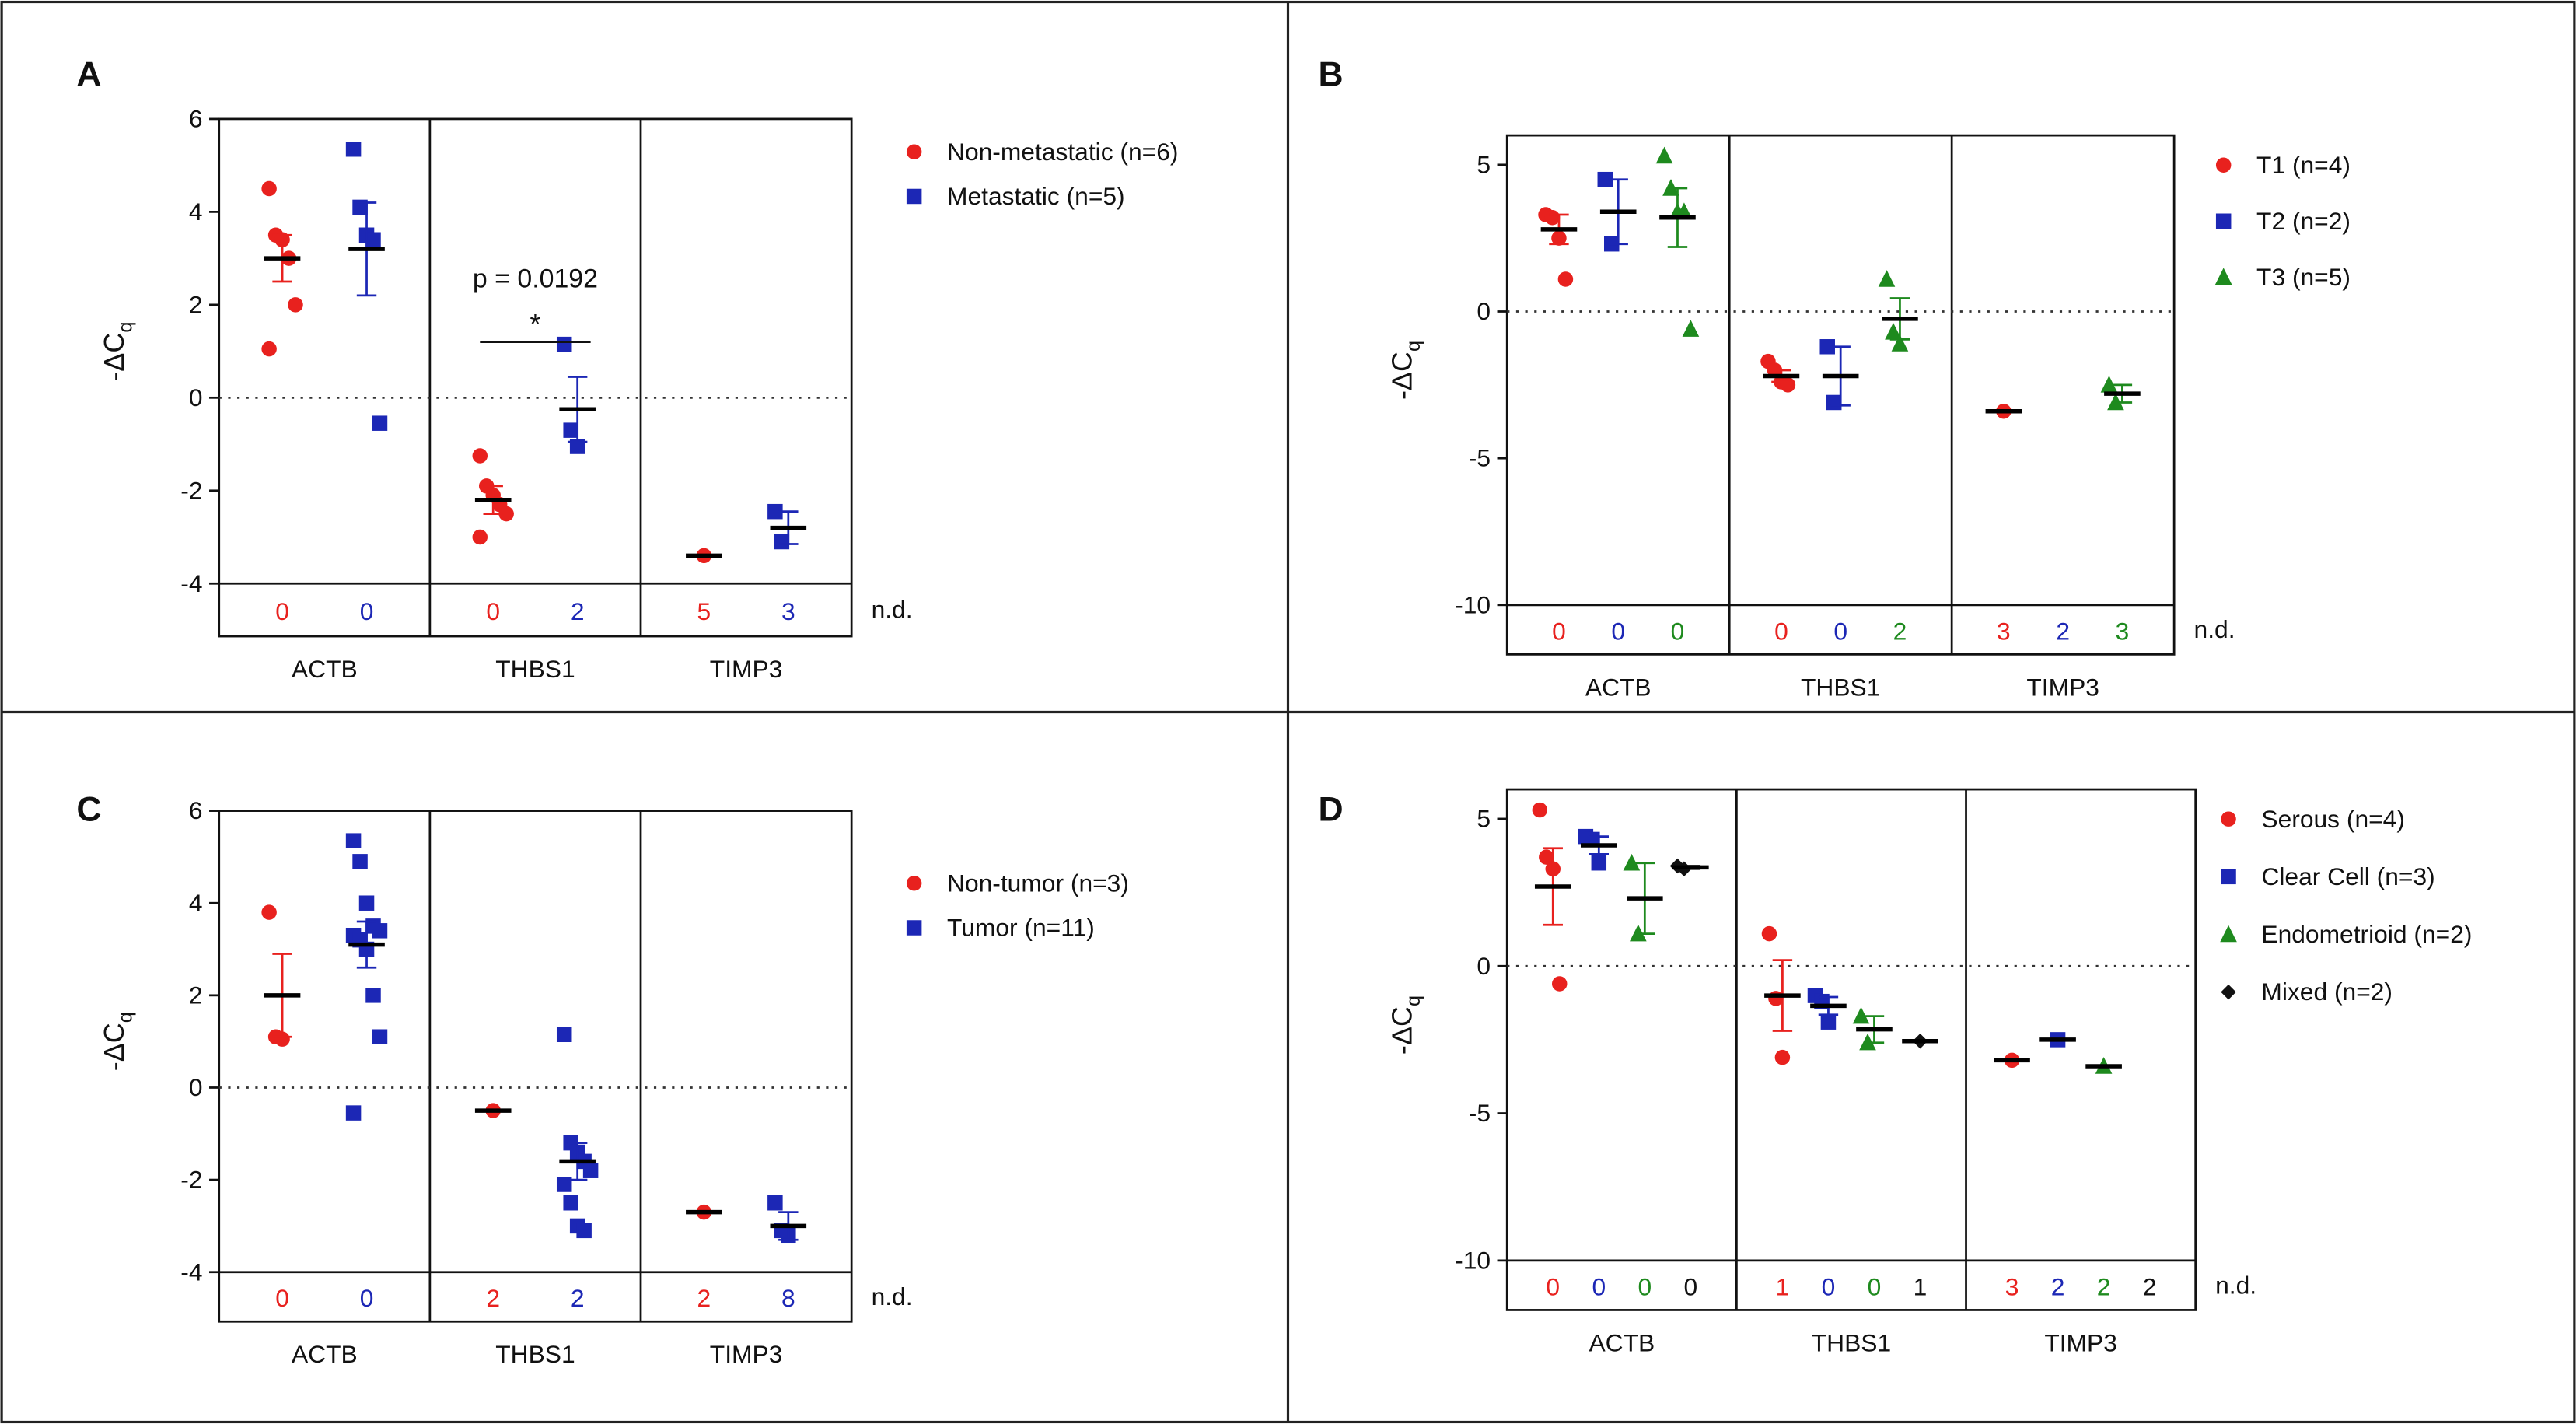 The image size is (2576, 1424). What do you see at coordinates (1021, 928) in the screenshot?
I see `legend-label: Tumor (n=11)` at bounding box center [1021, 928].